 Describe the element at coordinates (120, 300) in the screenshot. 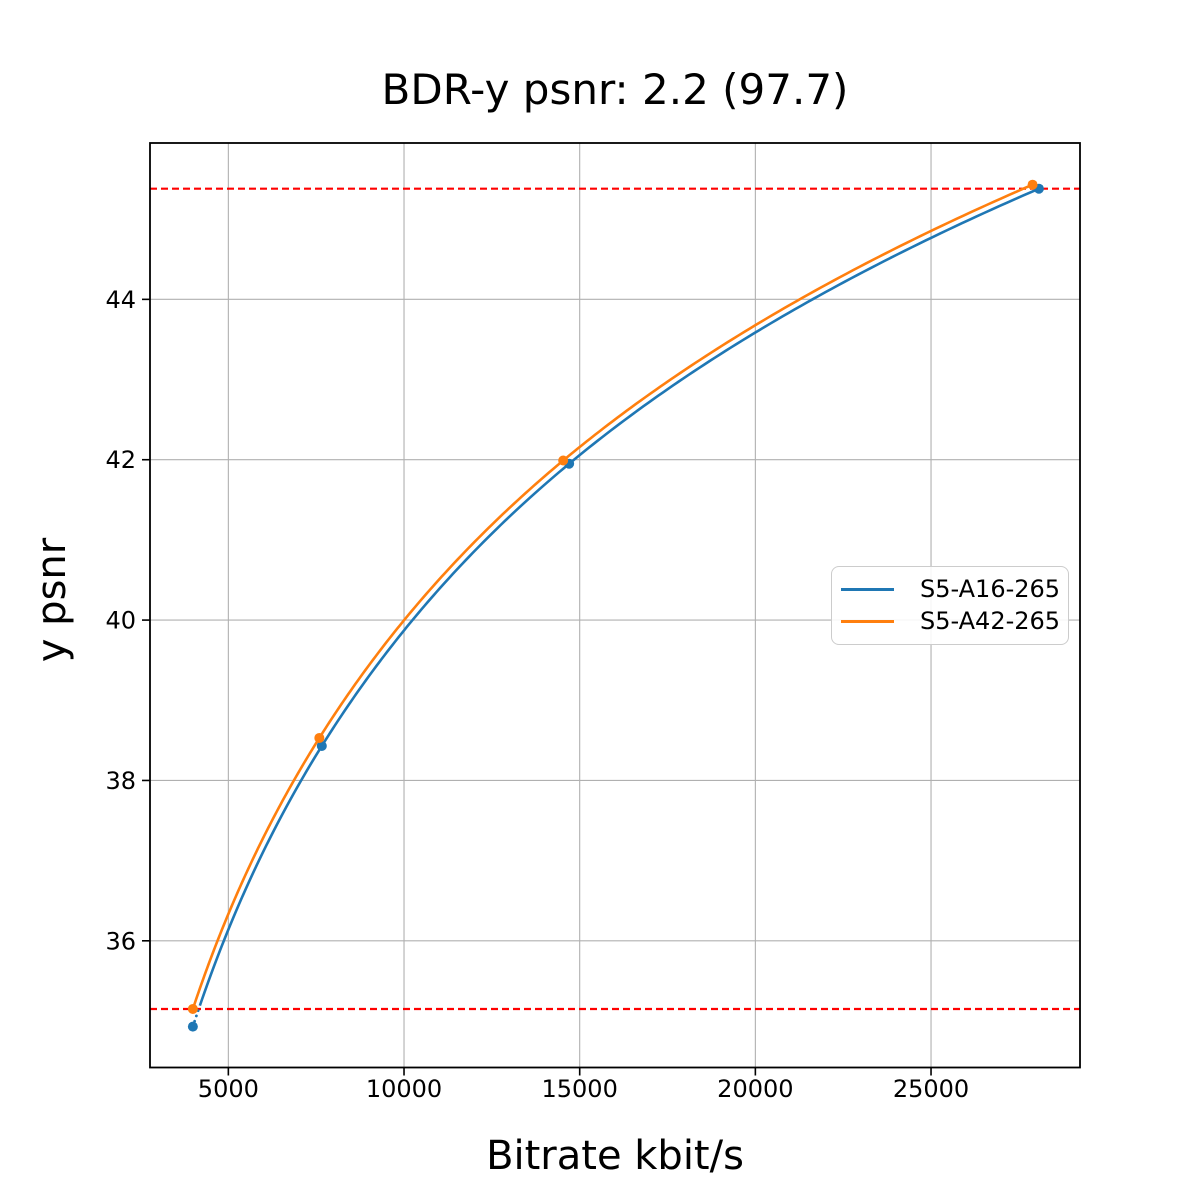

I see `svg-text: 44` at that location.